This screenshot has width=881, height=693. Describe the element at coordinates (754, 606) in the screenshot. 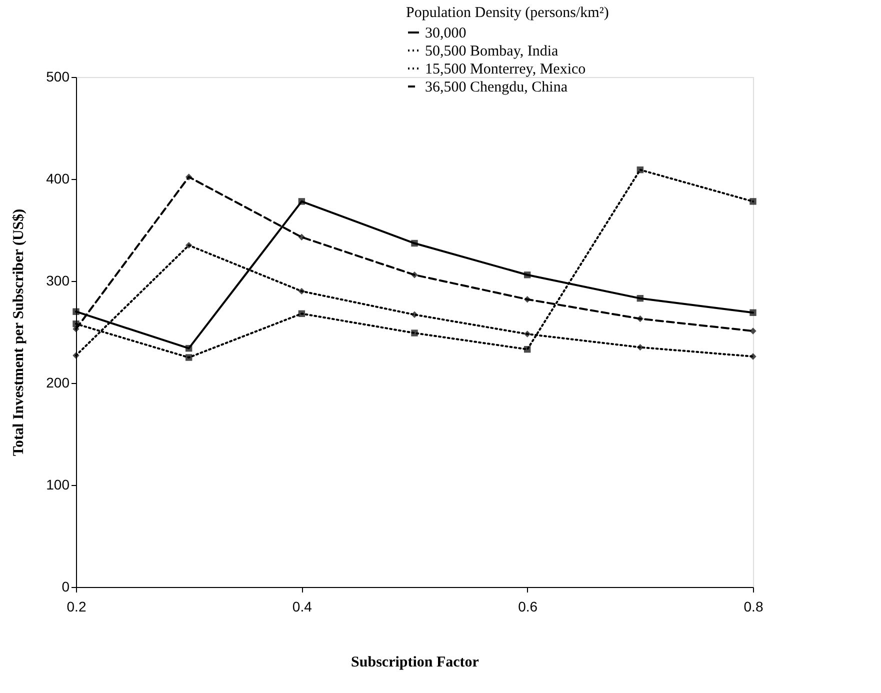

I see `x-tick-label: 0.8` at that location.